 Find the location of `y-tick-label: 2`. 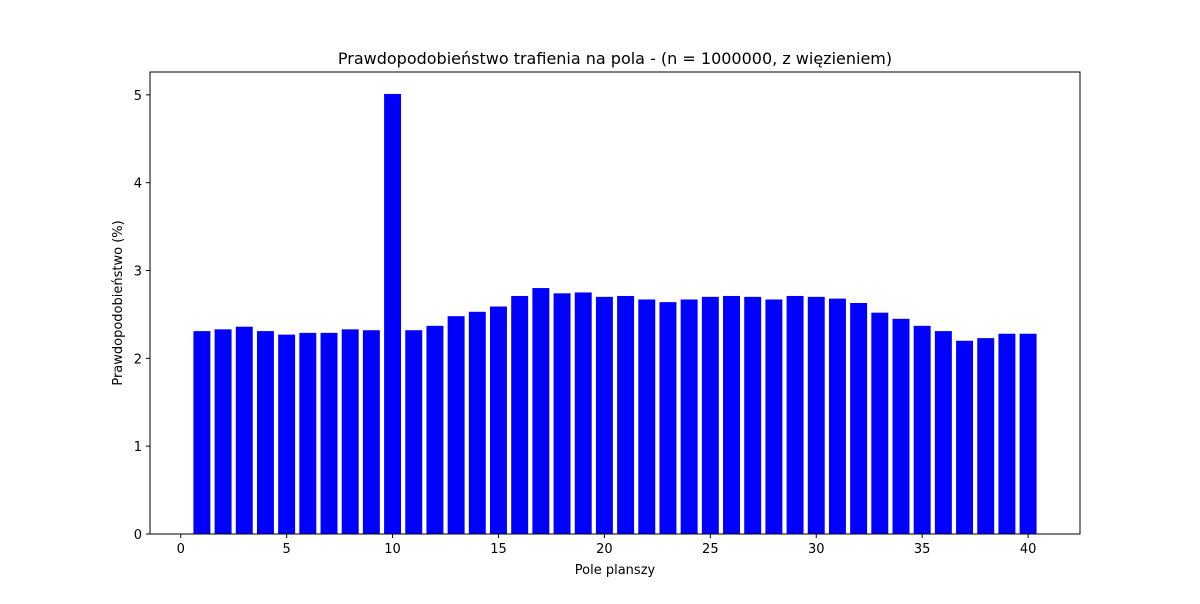

y-tick-label: 2 is located at coordinates (138, 359).